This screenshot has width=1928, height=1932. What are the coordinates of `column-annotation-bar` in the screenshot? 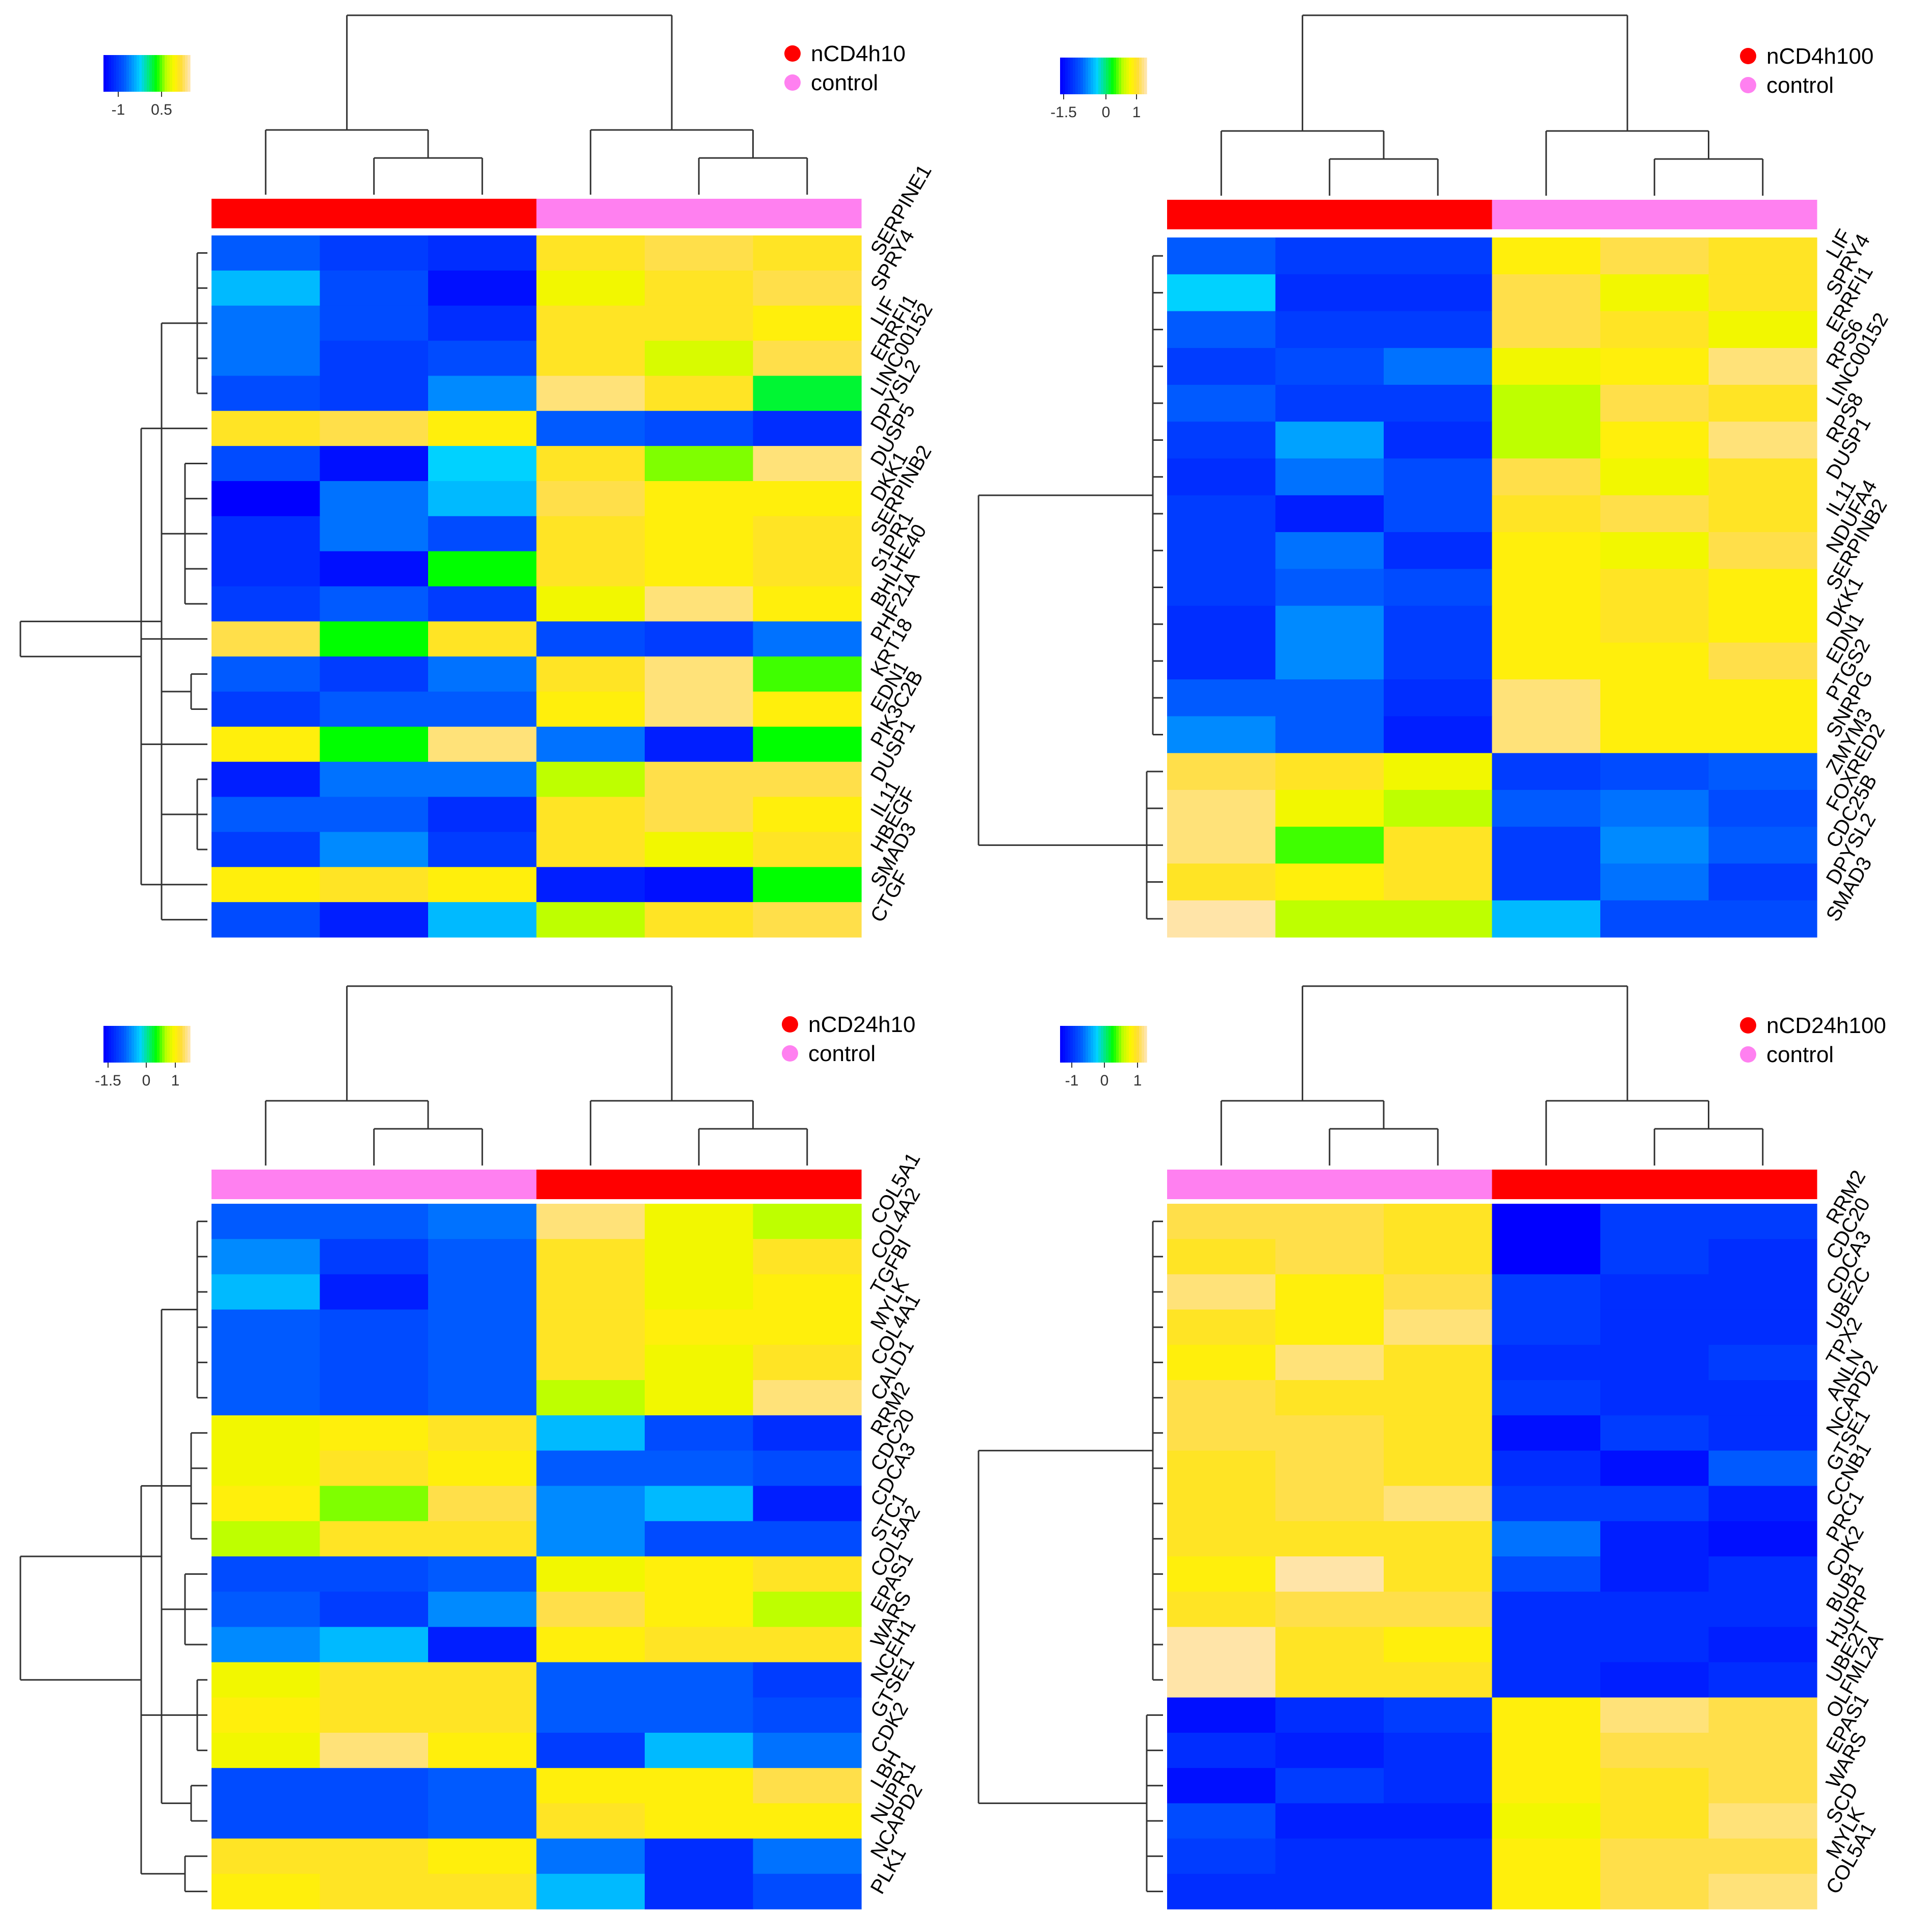 It's located at (1492, 215).